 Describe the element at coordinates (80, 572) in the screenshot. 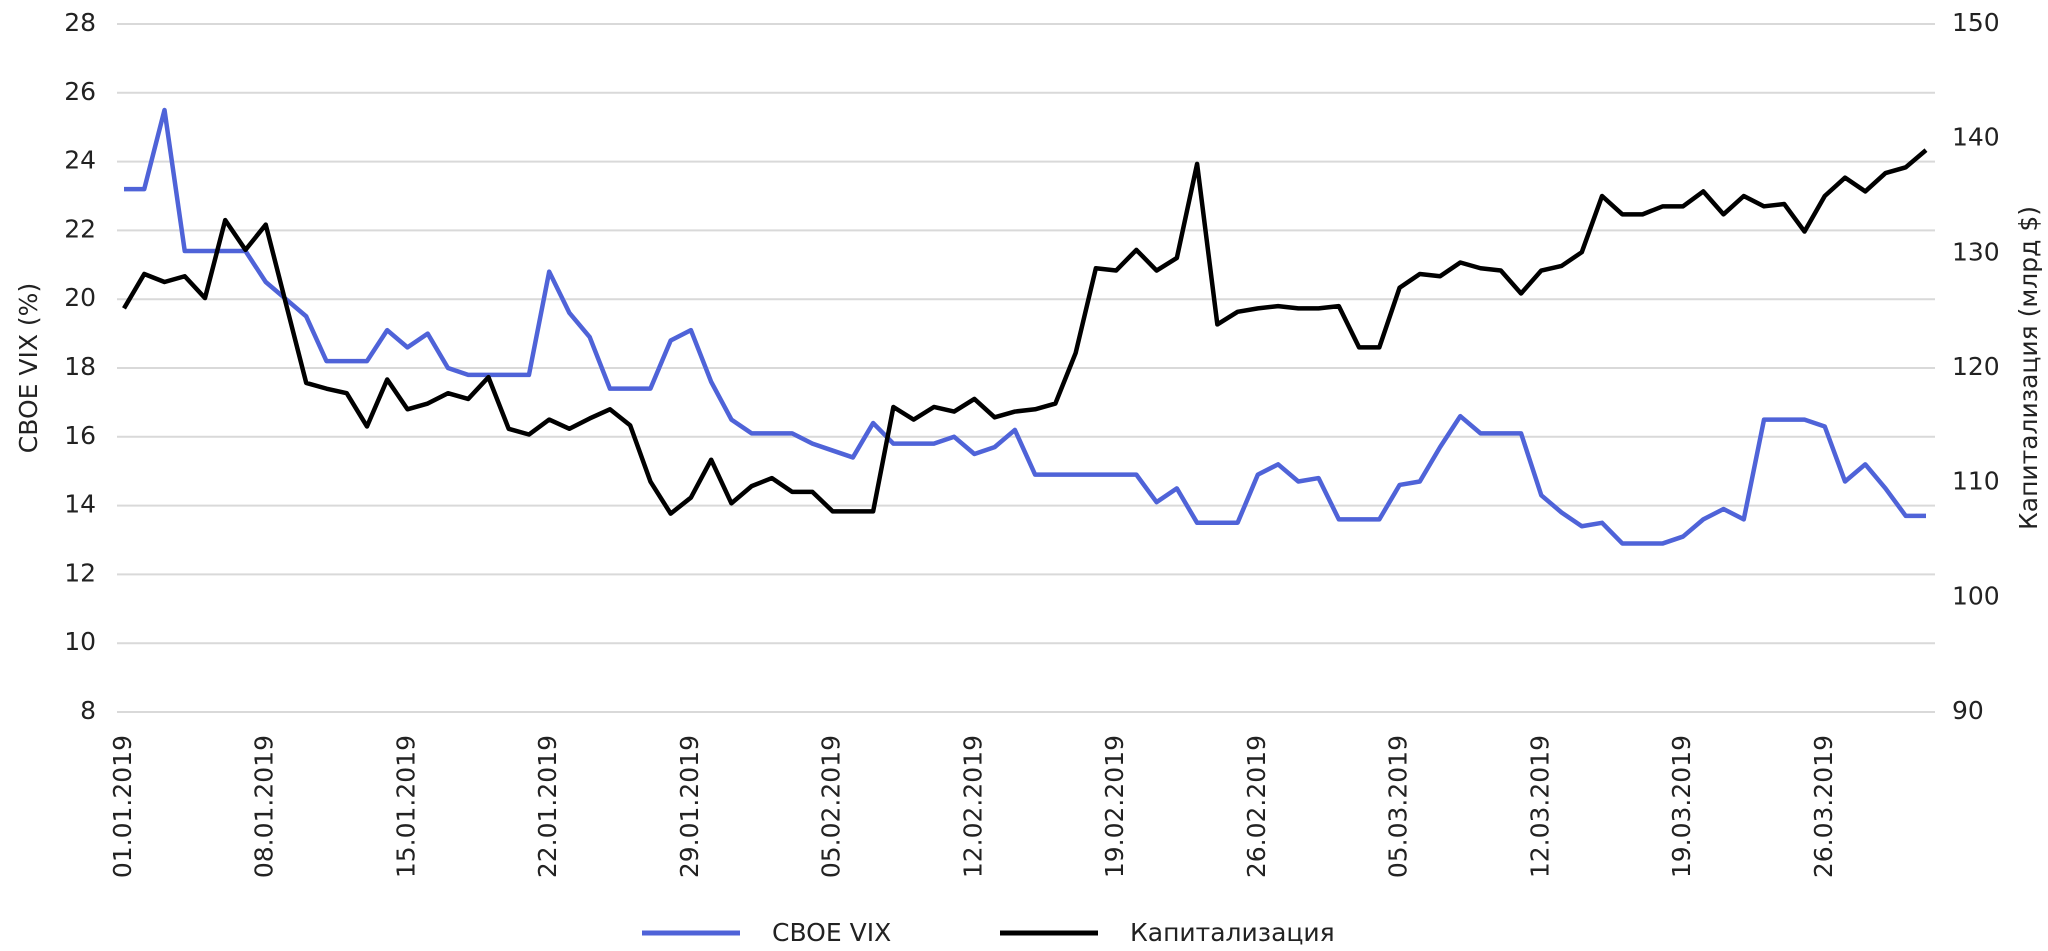

I see `y-tick-label: 12` at that location.